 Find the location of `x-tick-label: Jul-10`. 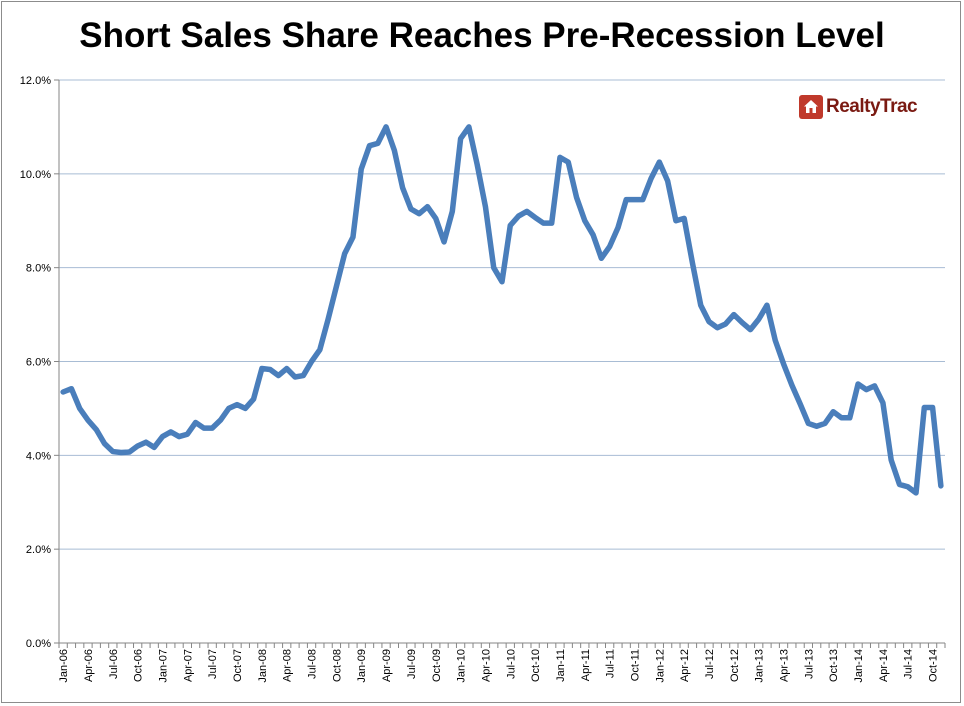

x-tick-label: Jul-10 is located at coordinates (511, 664).